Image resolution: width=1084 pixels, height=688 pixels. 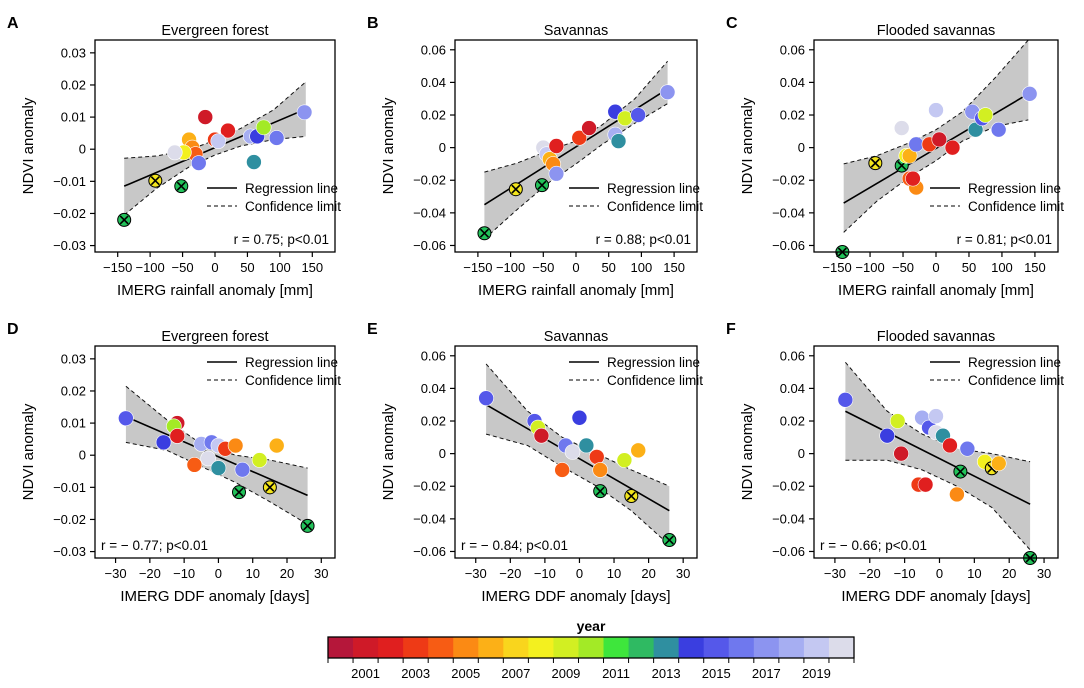 What do you see at coordinates (903, 267) in the screenshot?
I see `x-tick-label: −50` at bounding box center [903, 267].